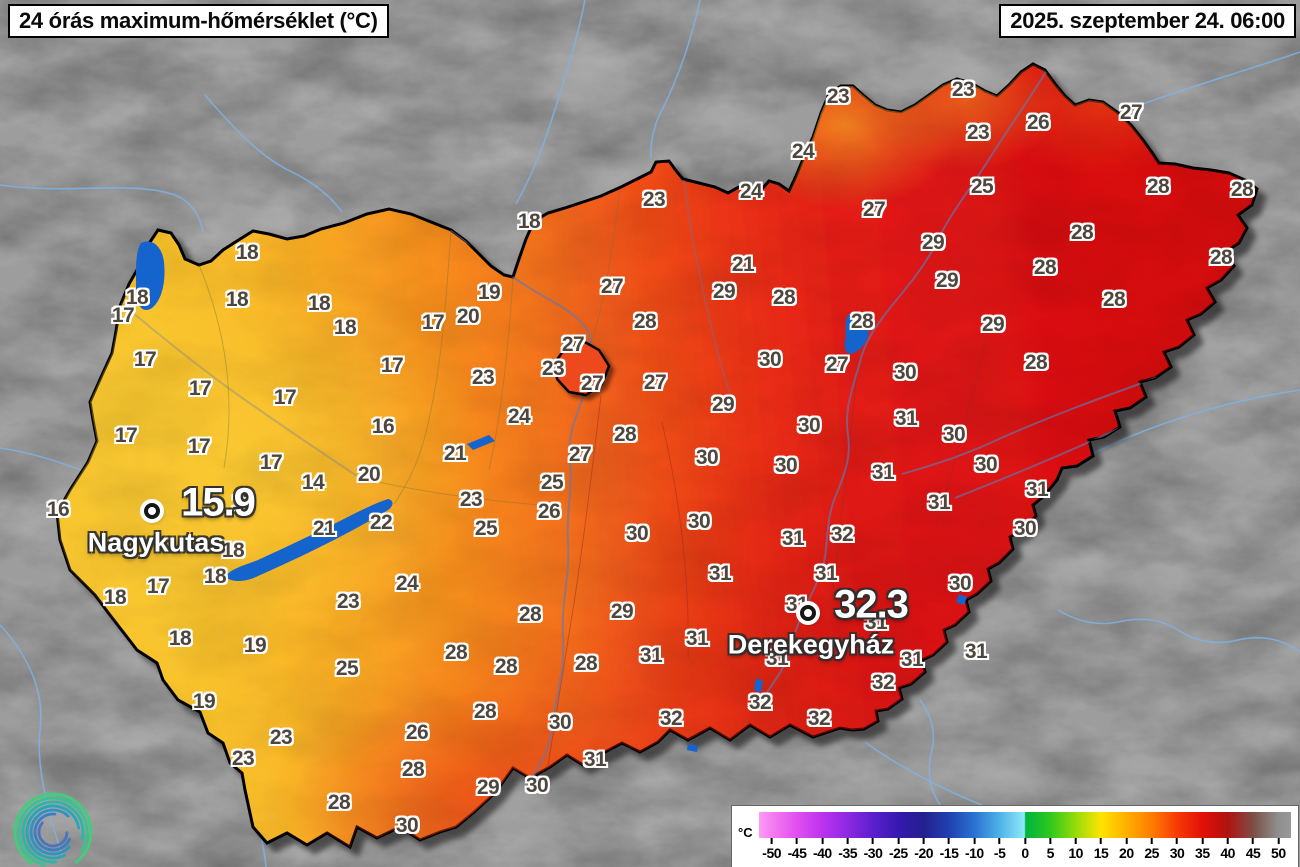 This screenshot has width=1300, height=867. Describe the element at coordinates (582, 368) in the screenshot. I see `budapest-enclave` at that location.